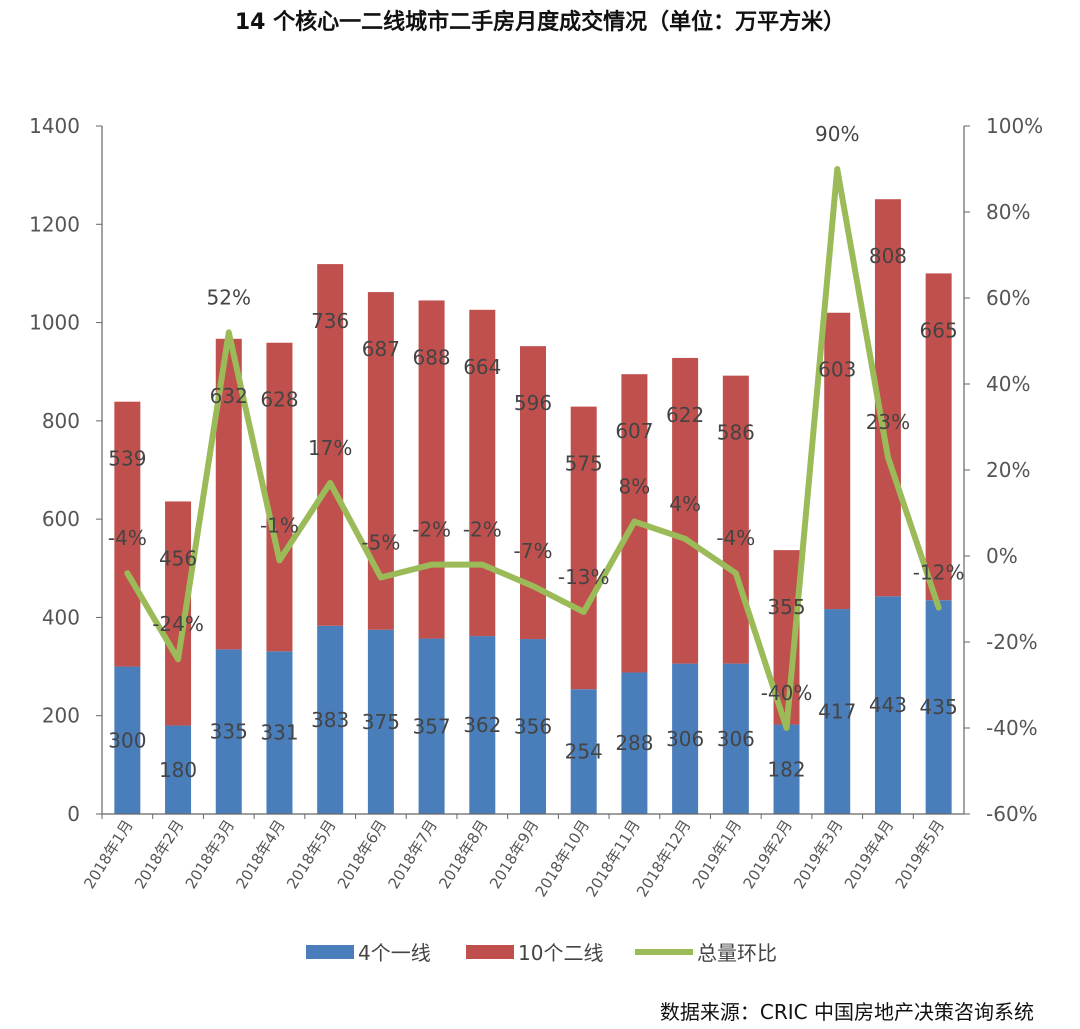 The width and height of the screenshot is (1080, 1029). What do you see at coordinates (514, 854) in the screenshot?
I see `x-tick-label: 2018年9月` at bounding box center [514, 854].